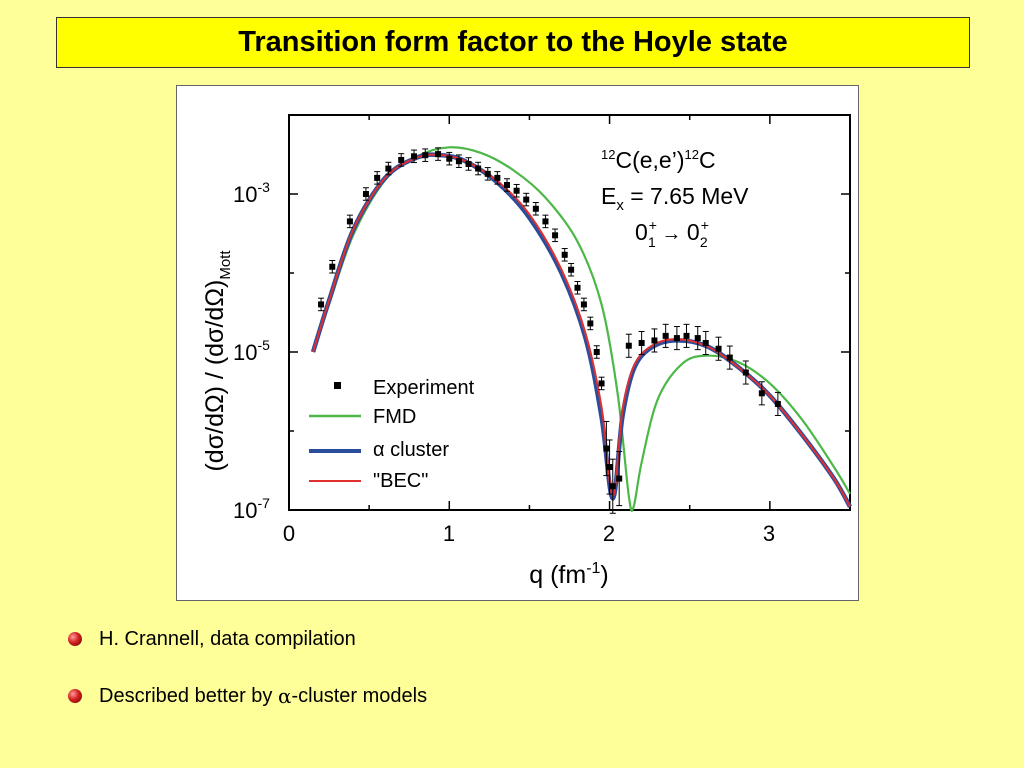  What do you see at coordinates (359, 695) in the screenshot?
I see `bullet-text-suffix: -cluster models` at bounding box center [359, 695].